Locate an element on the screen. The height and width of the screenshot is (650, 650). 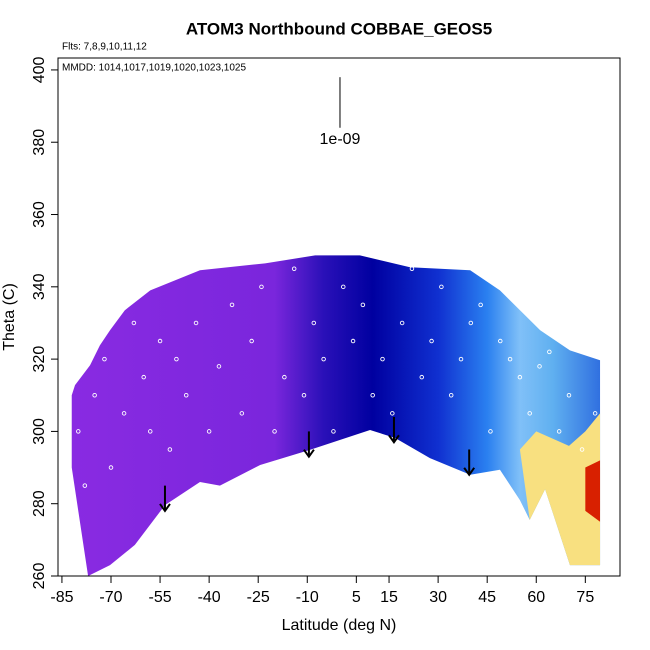
x-tick-label: 60 is located at coordinates (536, 597).